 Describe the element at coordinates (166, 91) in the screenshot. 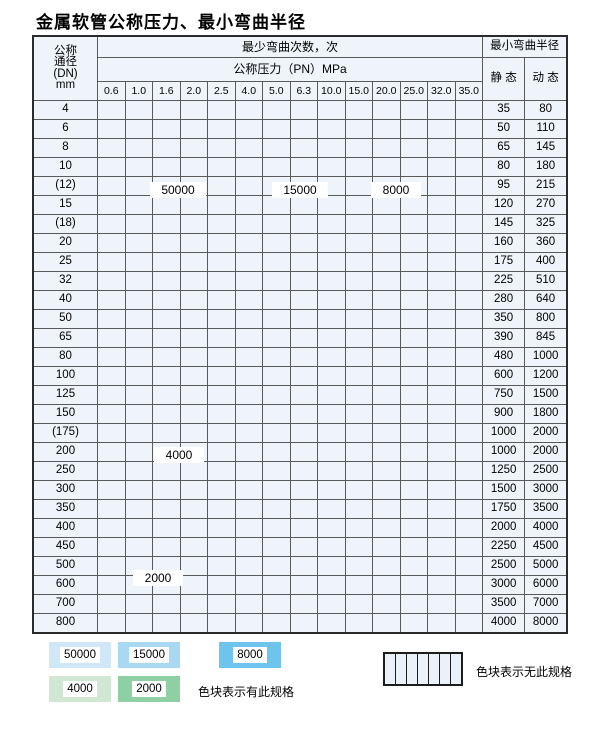

I see `pressure-tick-1.6: 1.6` at that location.